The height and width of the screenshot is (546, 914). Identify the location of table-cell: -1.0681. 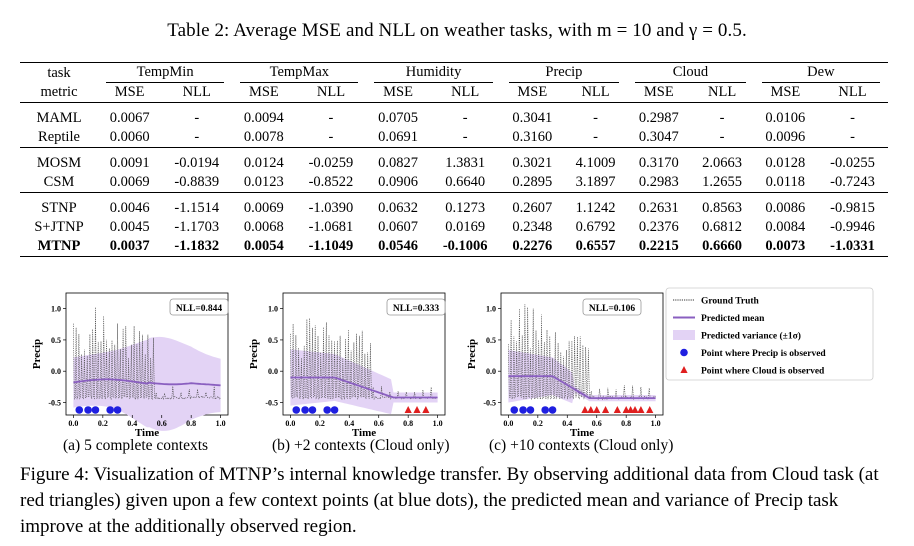
(331, 227).